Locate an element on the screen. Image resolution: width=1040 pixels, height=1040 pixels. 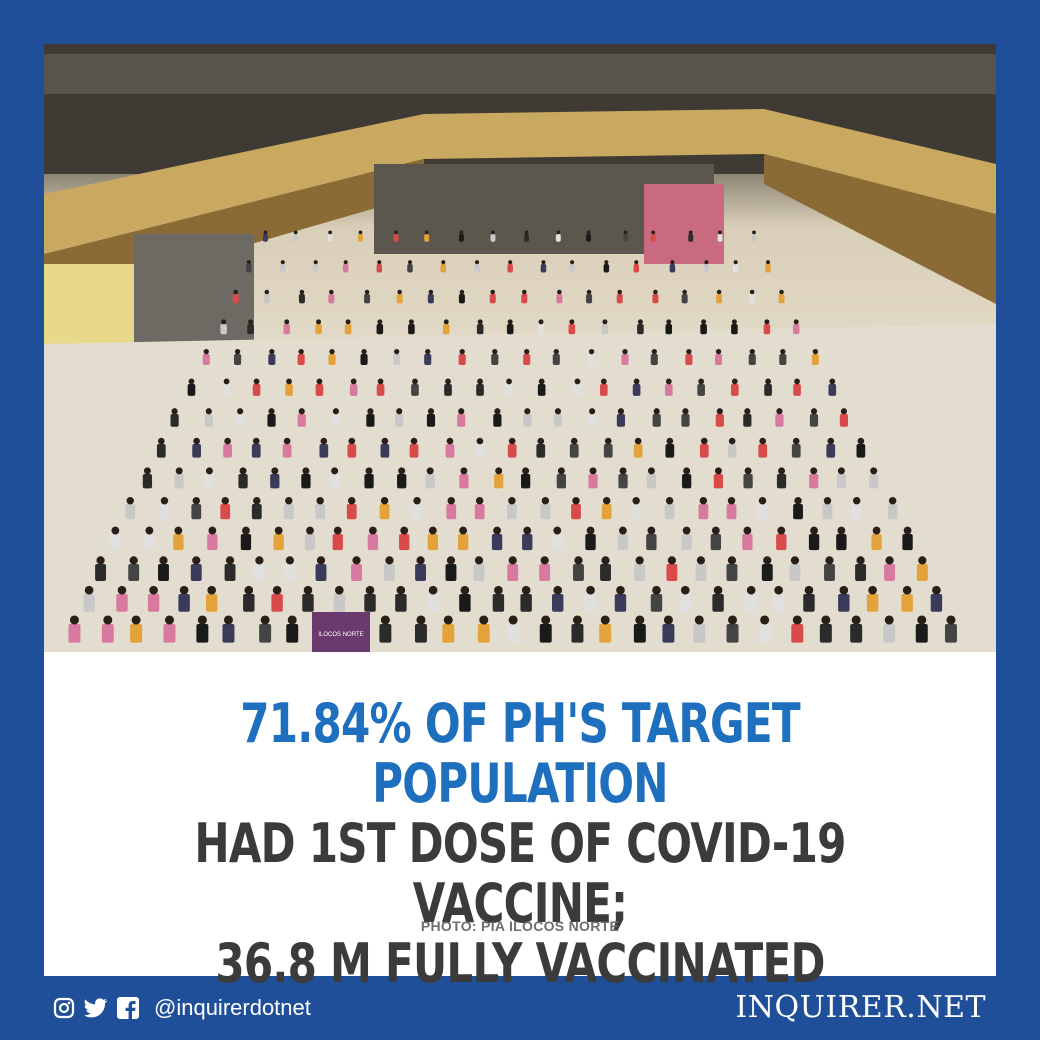
facebook-icon is located at coordinates (128, 1008).